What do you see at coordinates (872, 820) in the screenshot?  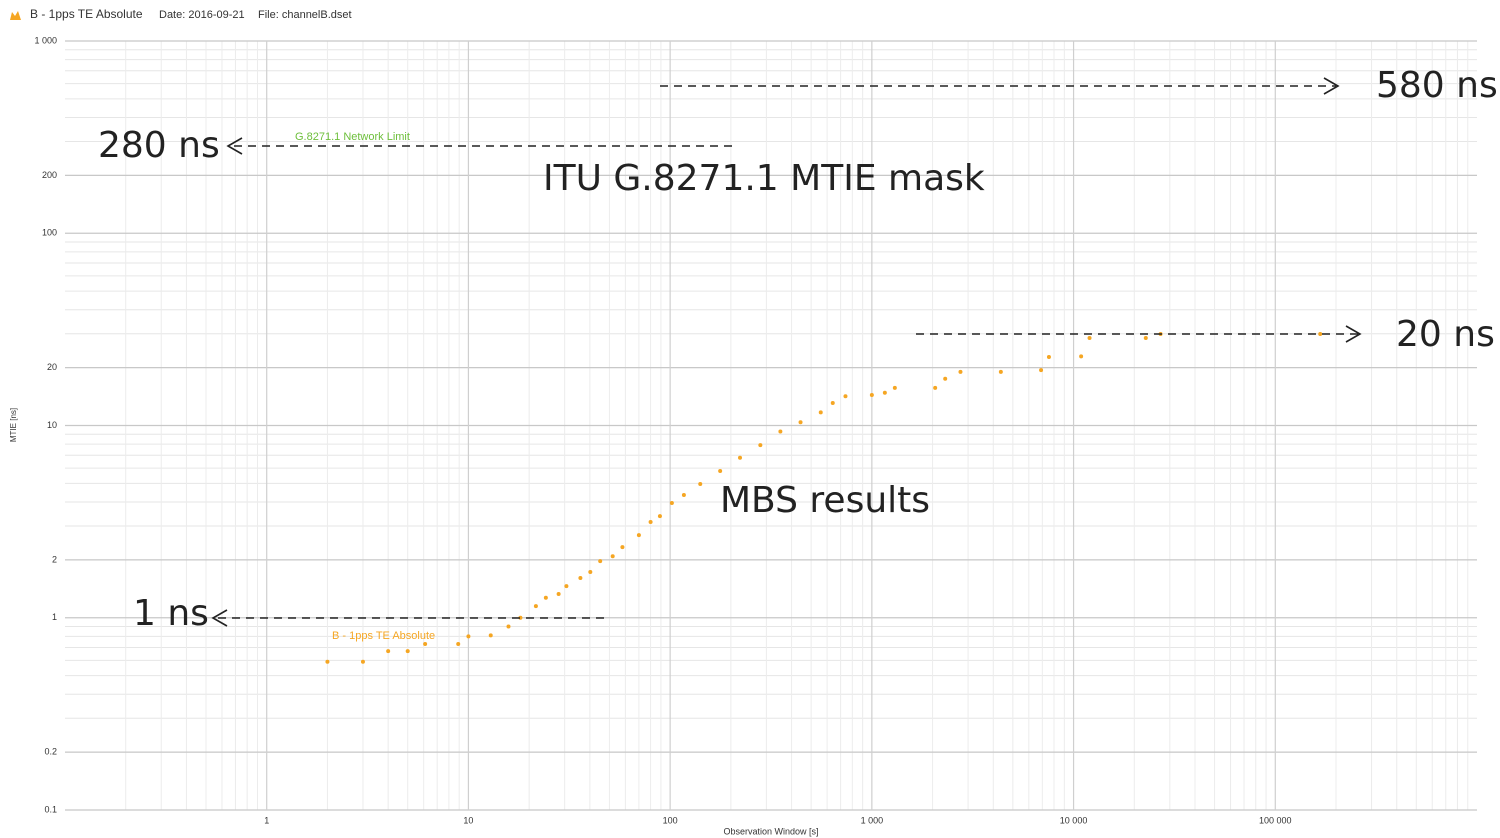 I see `x-tick-label: 1 000` at bounding box center [872, 820].